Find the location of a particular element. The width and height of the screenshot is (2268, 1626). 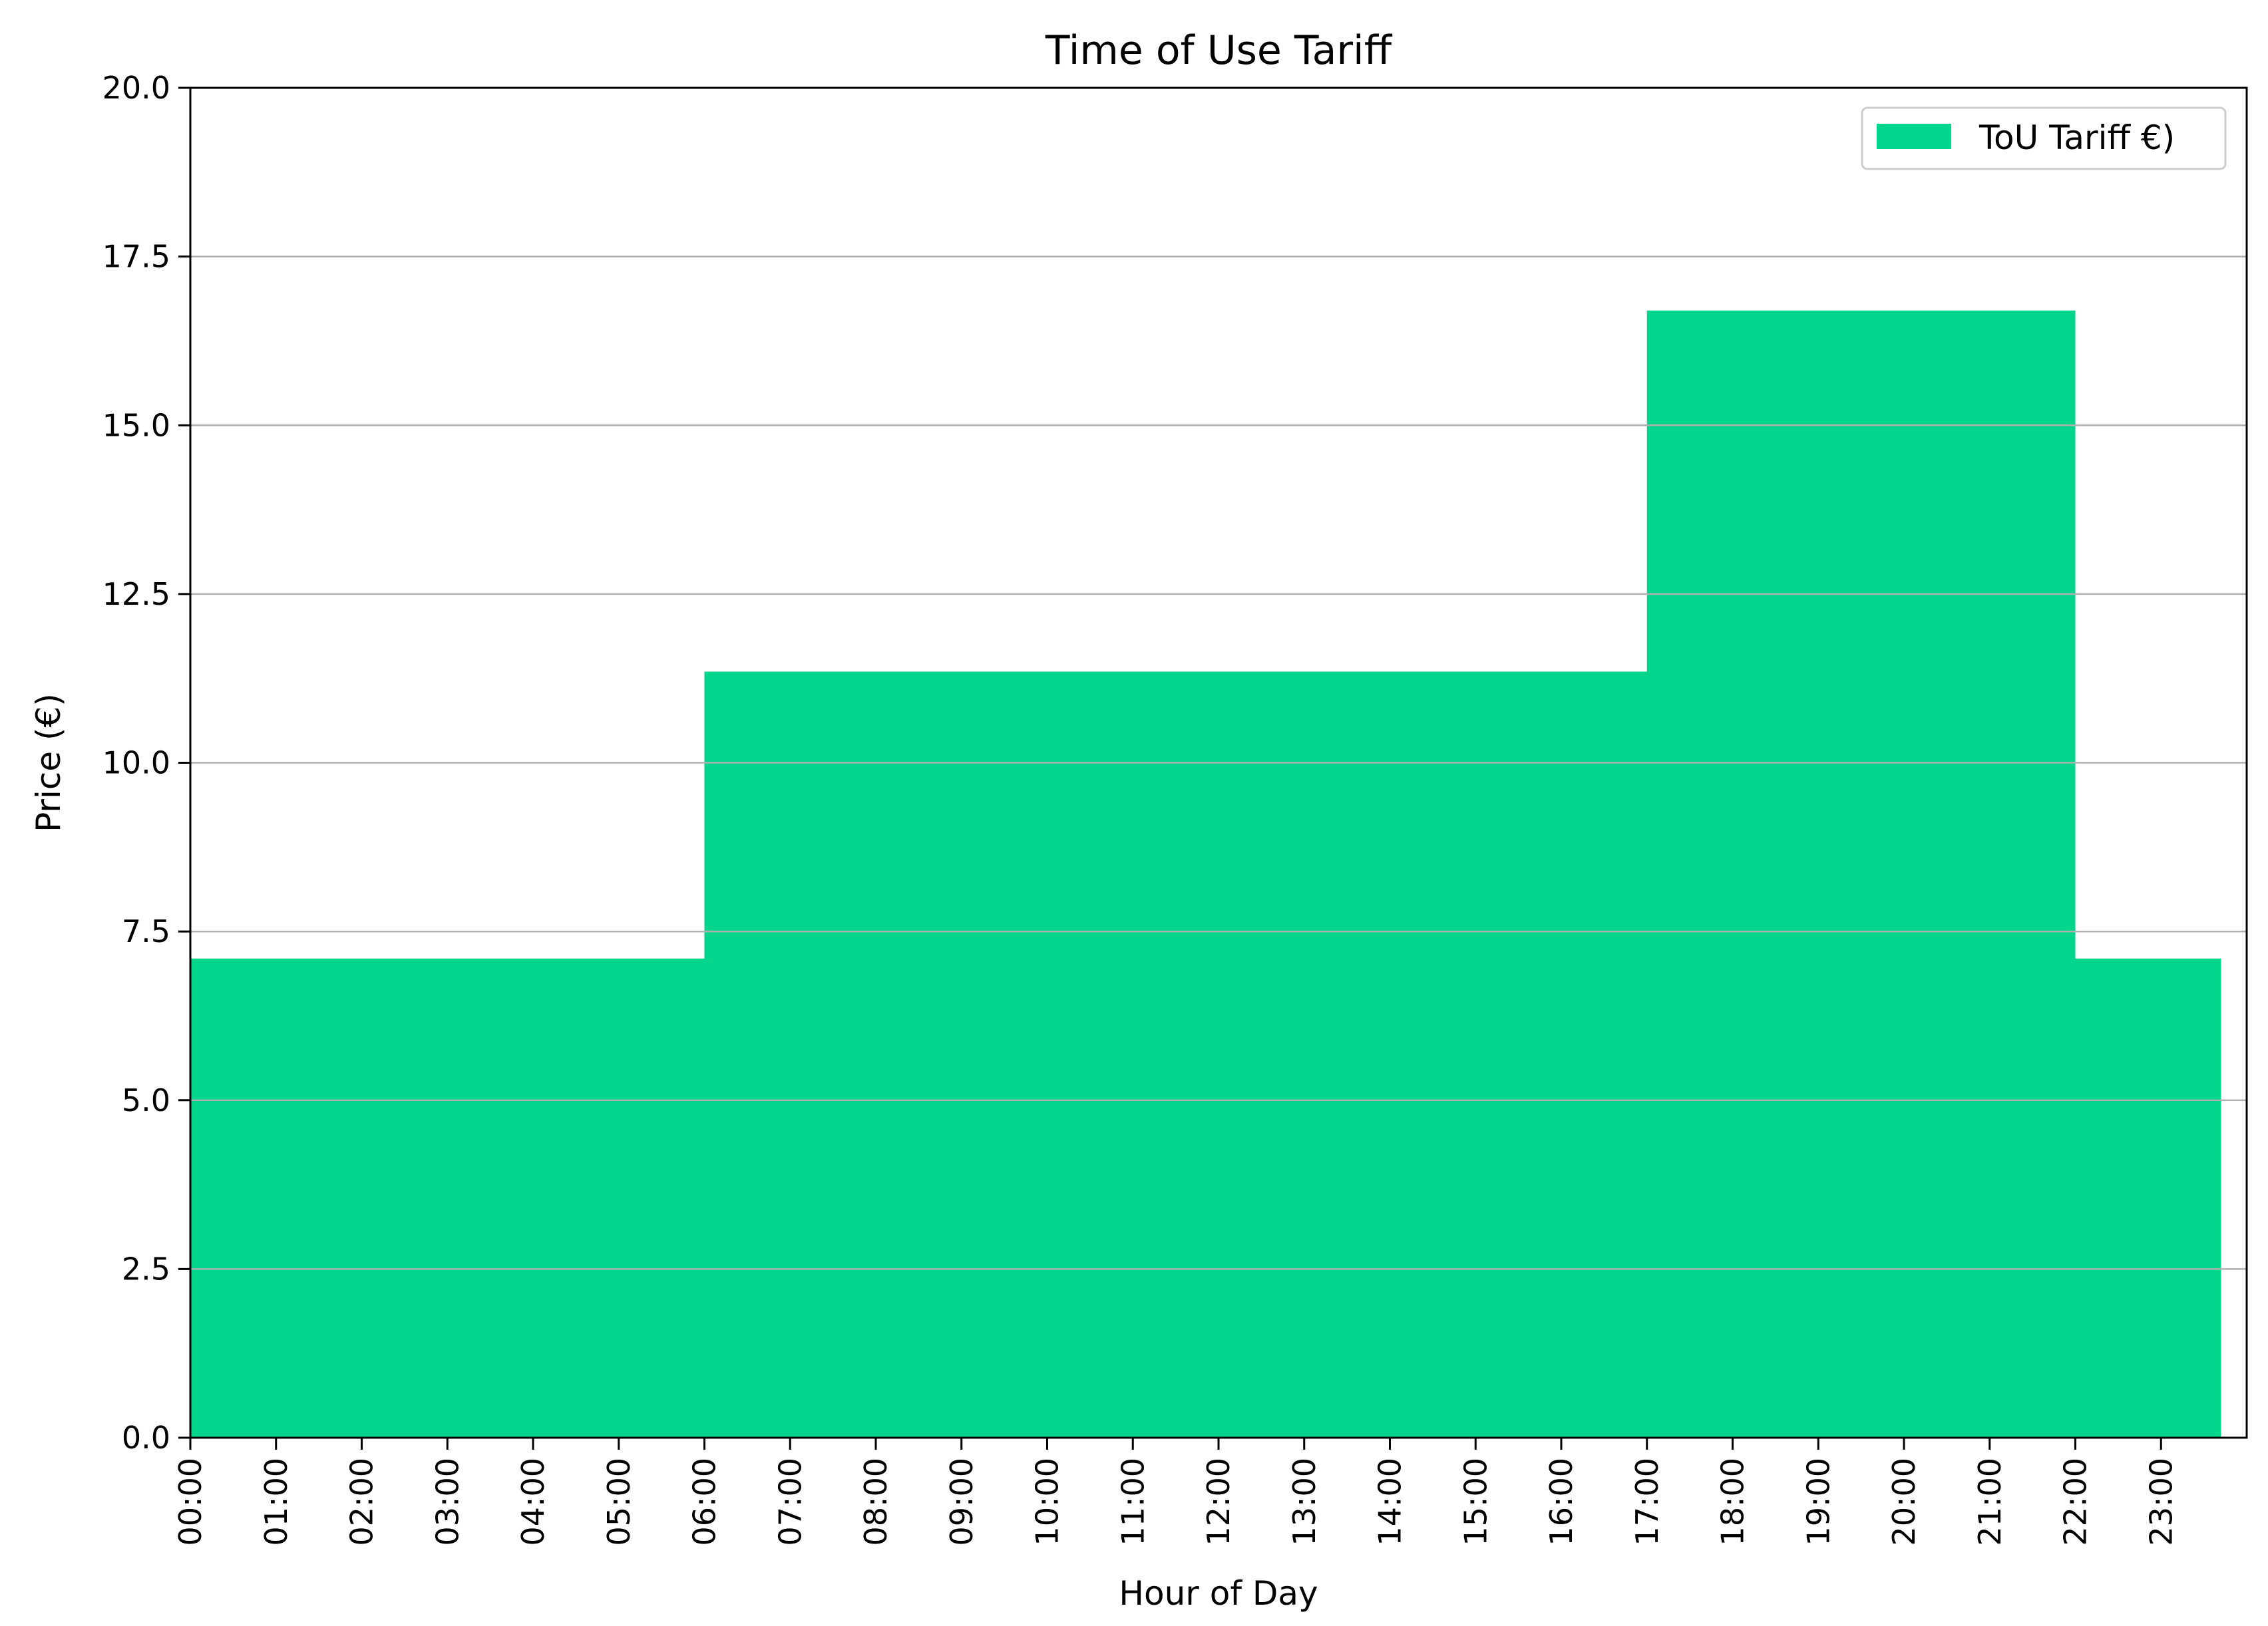

y-tick-label: 17.5 is located at coordinates (136, 257).